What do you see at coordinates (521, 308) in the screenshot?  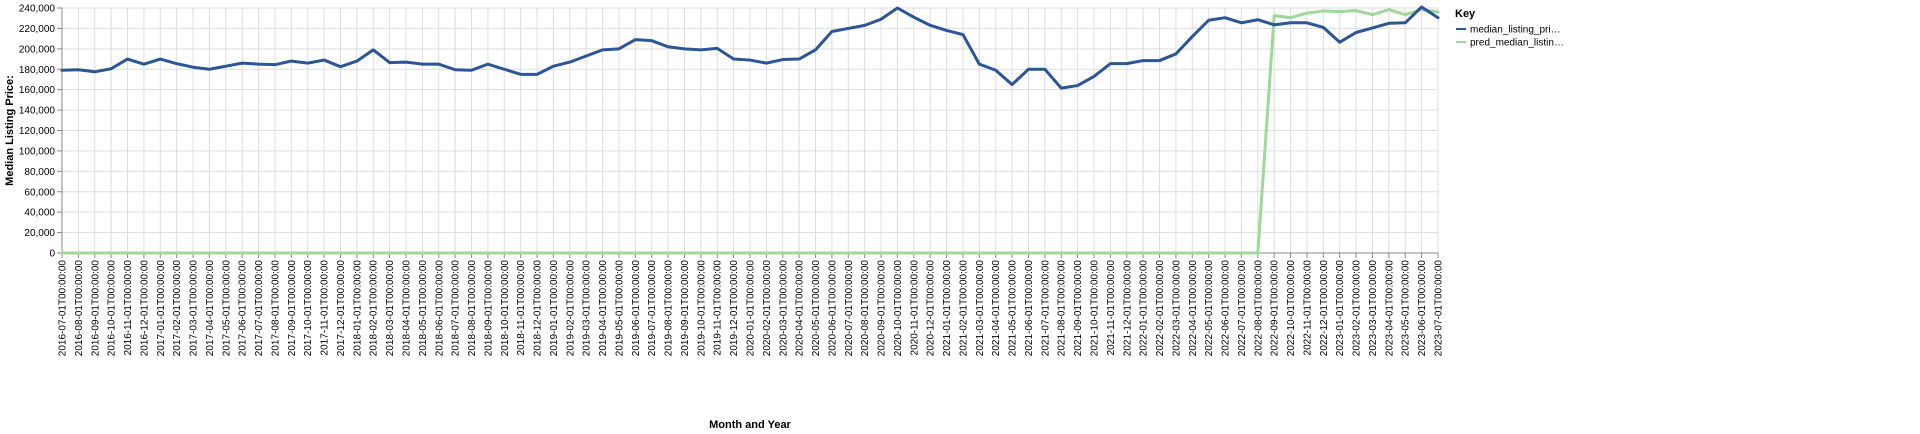 I see `x-tick-label: 2018-11-01T00:00:00` at bounding box center [521, 308].